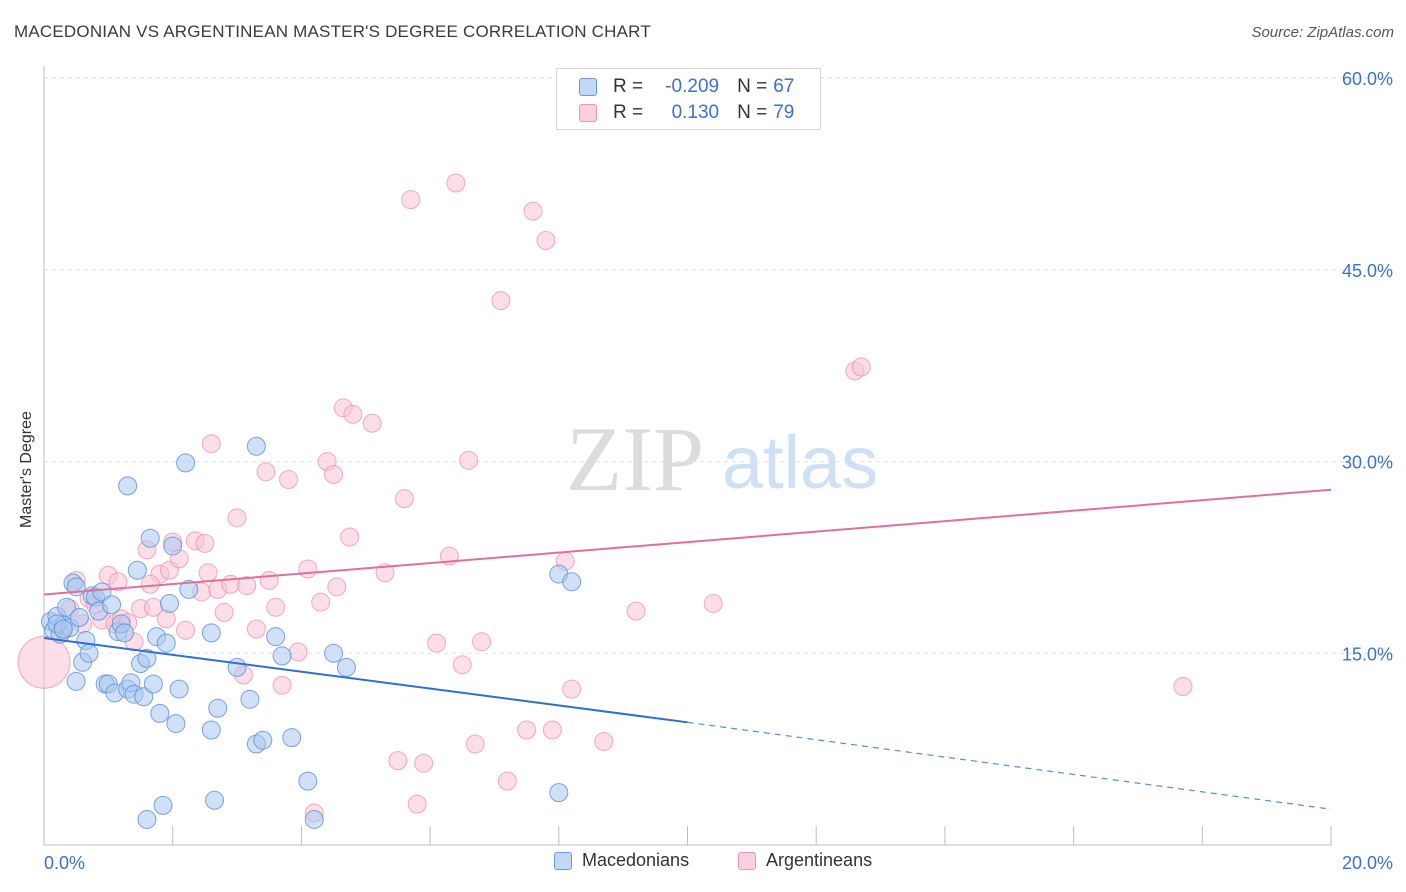 This screenshot has width=1406, height=892. Describe the element at coordinates (695, 112) in the screenshot. I see `stats-r-value: 0.130` at that location.